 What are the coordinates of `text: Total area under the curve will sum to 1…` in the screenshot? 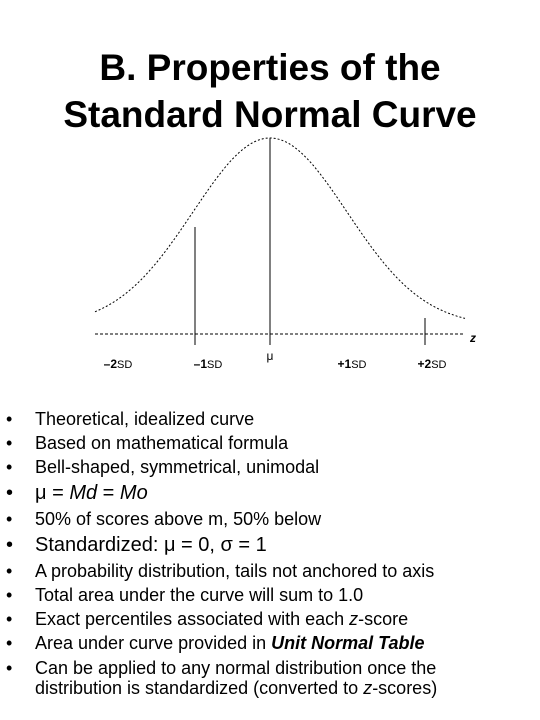 It's located at (199, 595).